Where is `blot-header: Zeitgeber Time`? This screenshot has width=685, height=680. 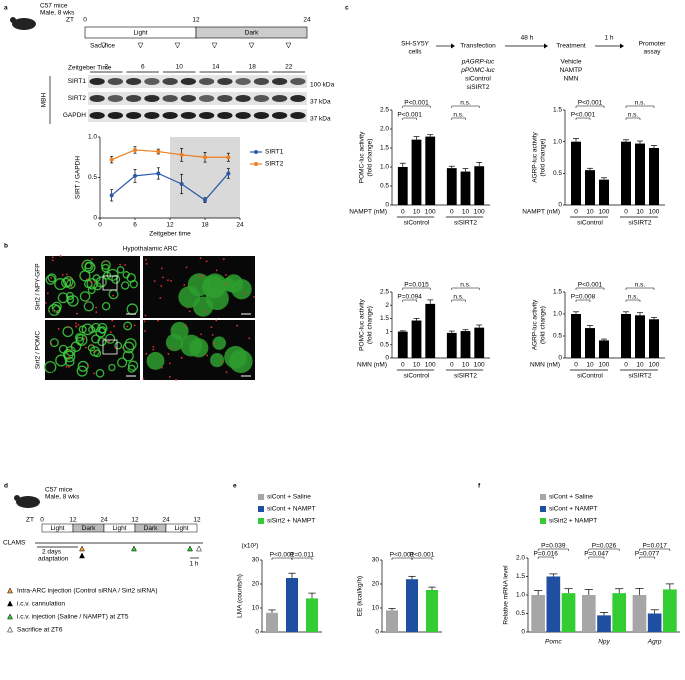 blot-header: Zeitgeber Time is located at coordinates (90, 68).